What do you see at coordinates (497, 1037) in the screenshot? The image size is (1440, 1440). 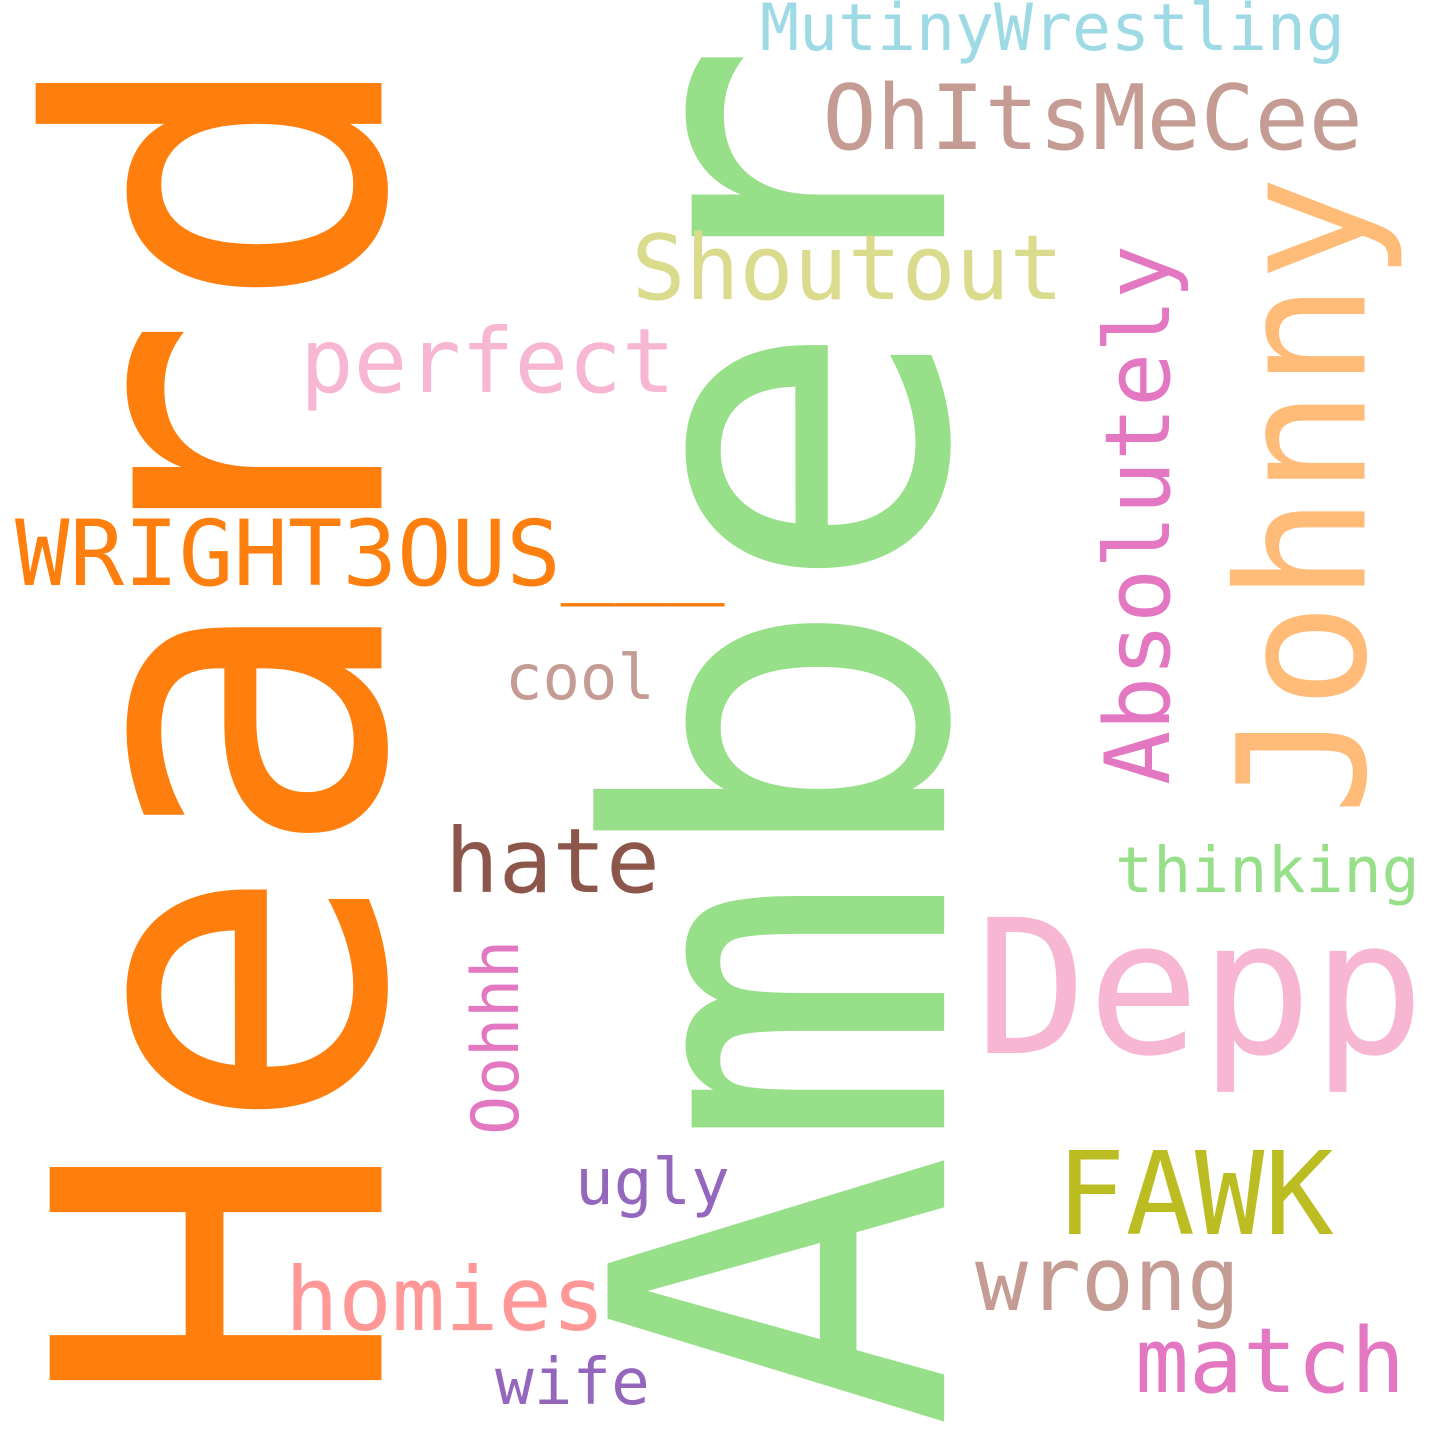 I see `word-oohhh: Oohhh` at bounding box center [497, 1037].